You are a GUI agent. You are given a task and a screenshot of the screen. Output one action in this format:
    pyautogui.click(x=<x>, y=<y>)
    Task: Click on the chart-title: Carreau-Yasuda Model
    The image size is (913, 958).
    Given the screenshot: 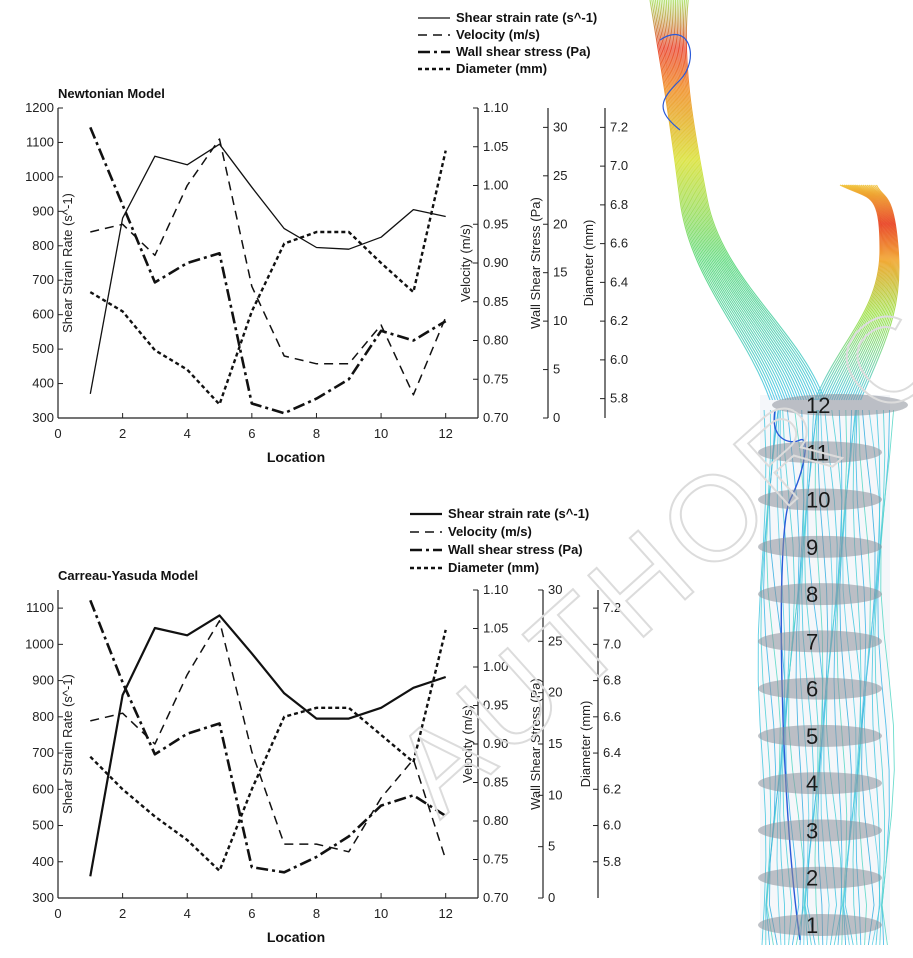 What is the action you would take?
    pyautogui.click(x=128, y=575)
    